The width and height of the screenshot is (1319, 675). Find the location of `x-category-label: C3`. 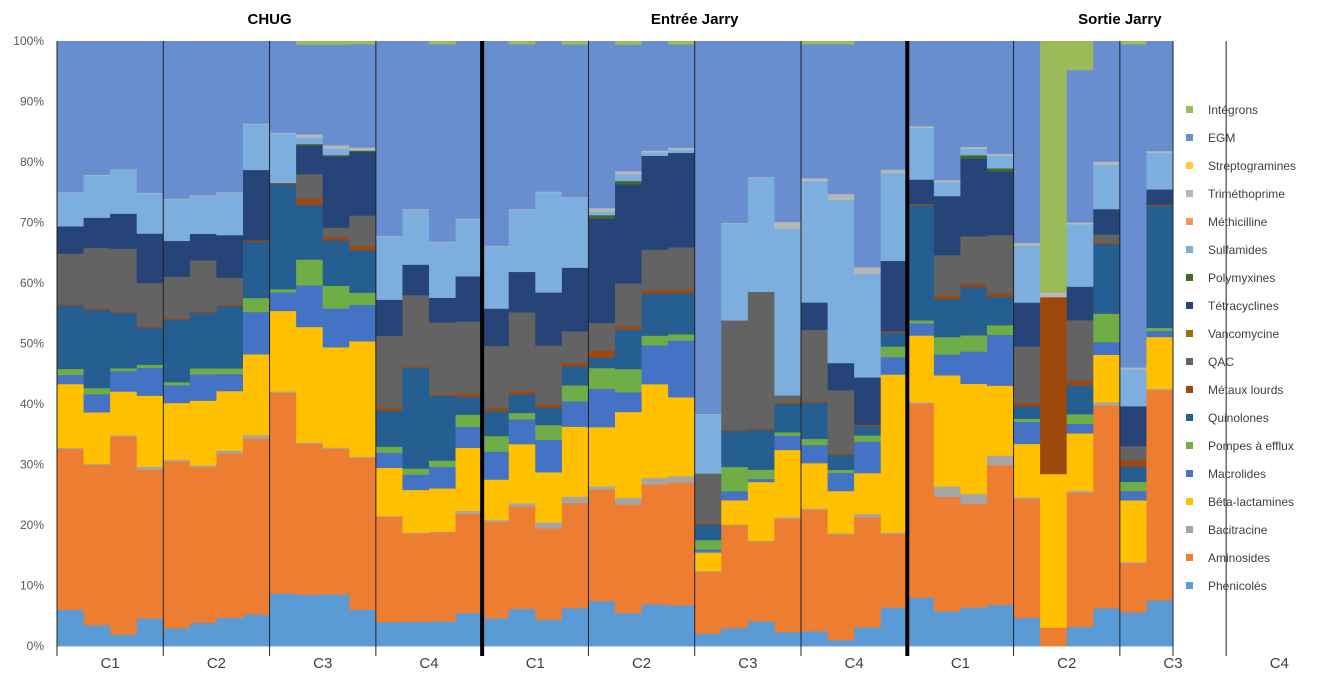

x-category-label: C3 is located at coordinates (1172, 663).